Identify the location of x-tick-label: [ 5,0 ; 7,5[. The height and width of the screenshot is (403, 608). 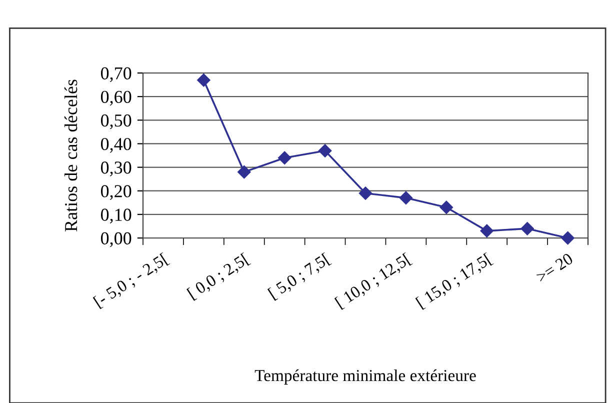
(299, 277).